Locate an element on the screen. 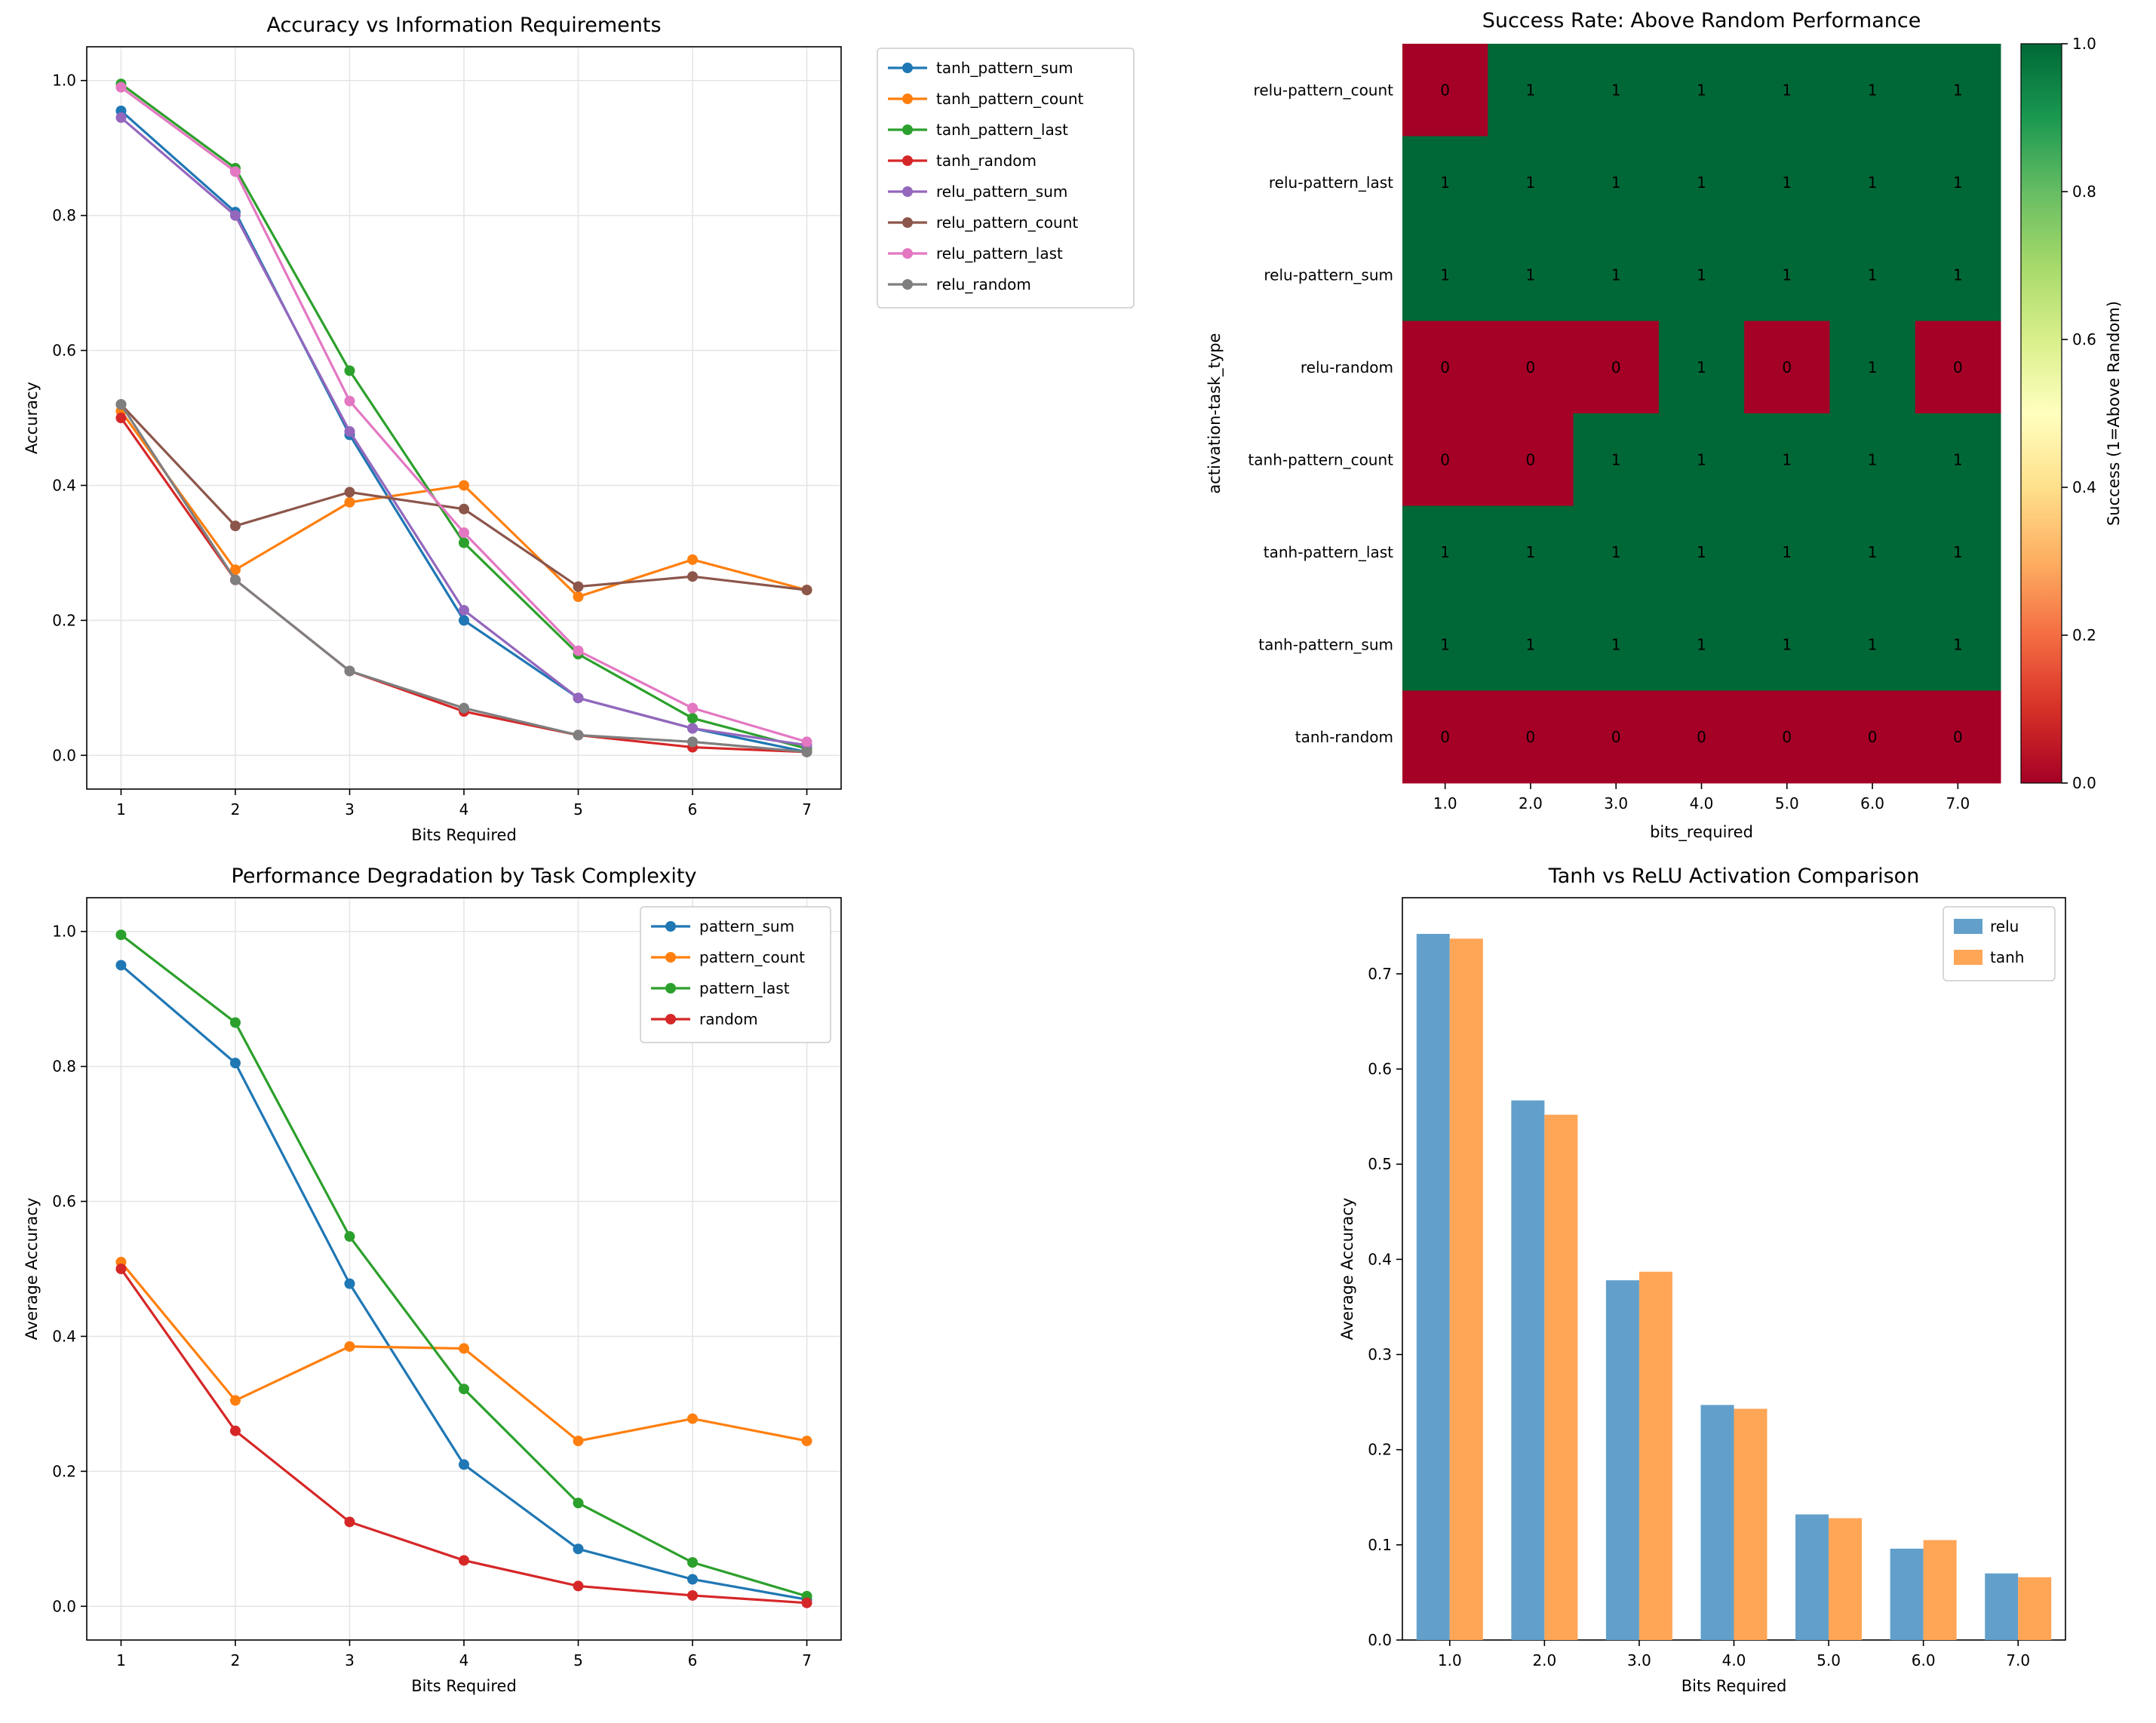 Image resolution: width=2156 pixels, height=1723 pixels. colorbar-tick-label: 0.4 is located at coordinates (2084, 487).